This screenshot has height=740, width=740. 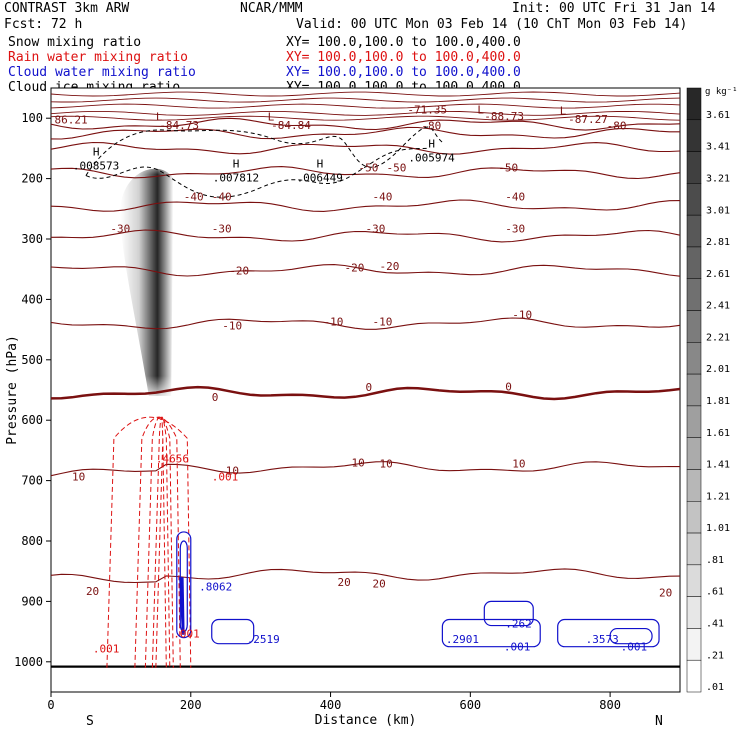 What do you see at coordinates (365, 323) in the screenshot?
I see `isotherm--10` at bounding box center [365, 323].